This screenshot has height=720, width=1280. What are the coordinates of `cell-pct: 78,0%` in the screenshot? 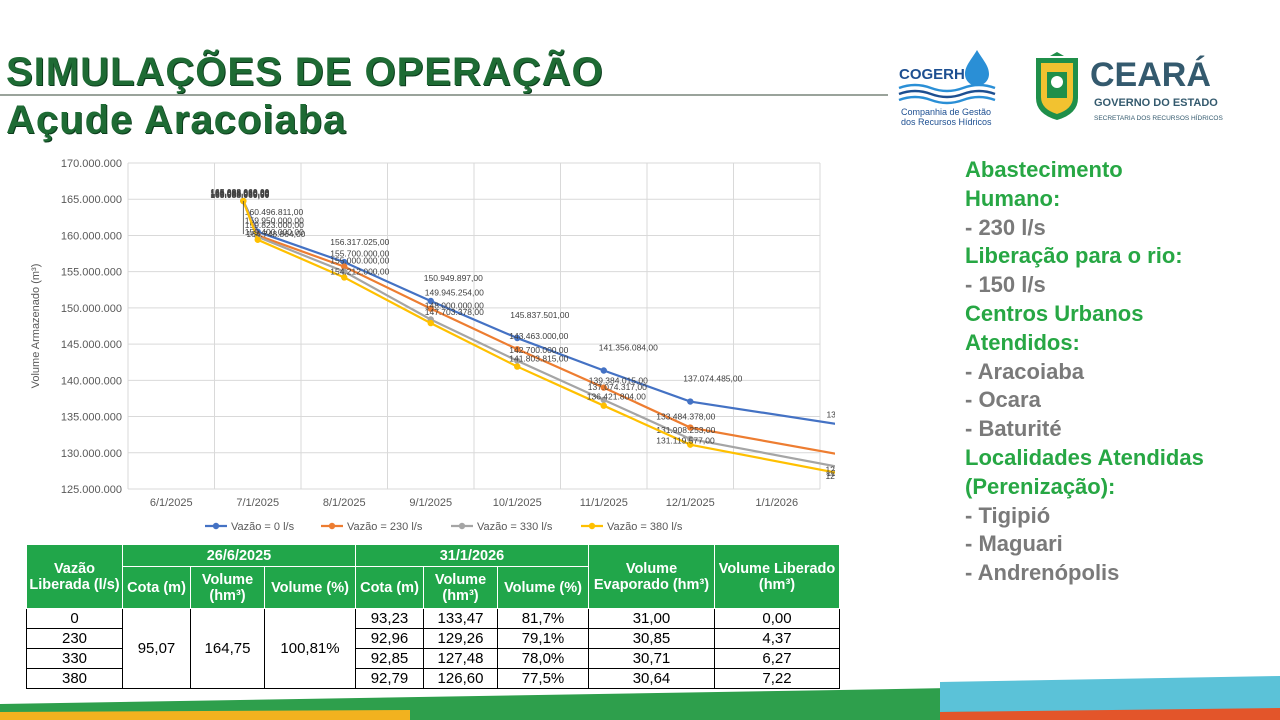 It's located at (543, 658).